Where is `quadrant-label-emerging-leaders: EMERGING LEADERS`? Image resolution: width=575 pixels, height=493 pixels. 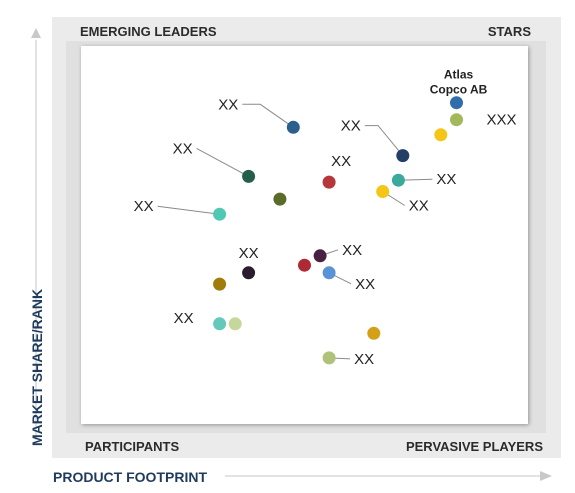
quadrant-label-emerging-leaders: EMERGING LEADERS is located at coordinates (148, 31).